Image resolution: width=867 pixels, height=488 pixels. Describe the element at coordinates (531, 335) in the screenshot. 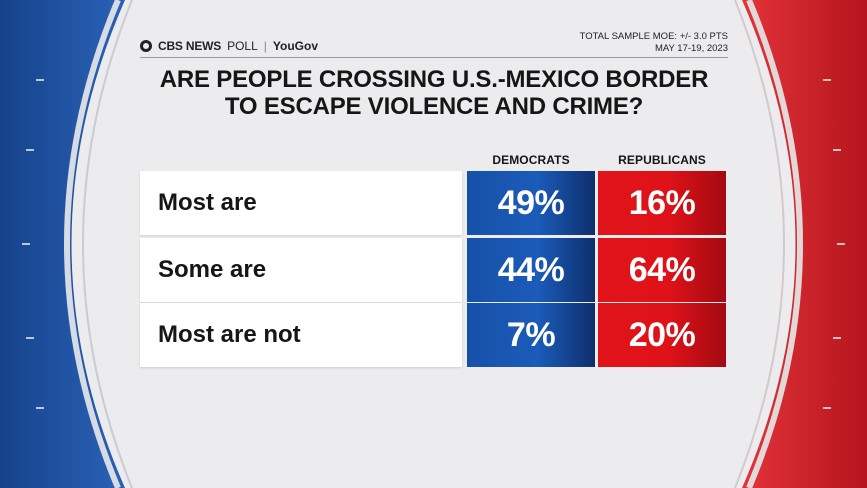

I see `democrats-value-cell: 7%` at that location.